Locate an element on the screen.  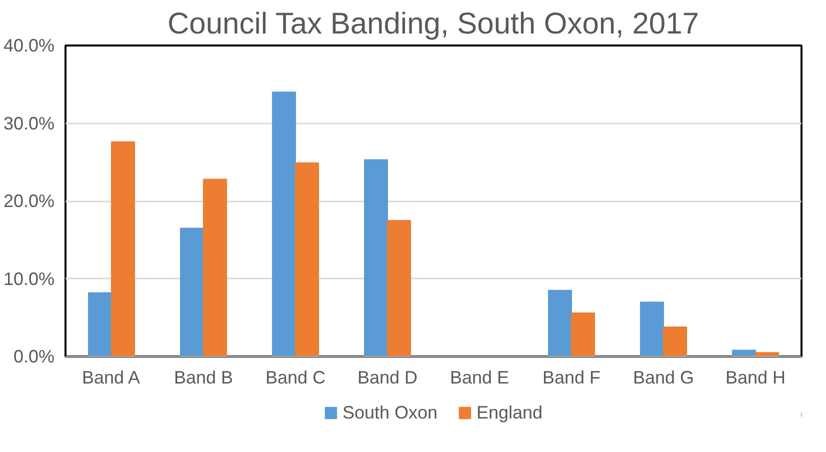
x-tick-label: Band F is located at coordinates (571, 378).